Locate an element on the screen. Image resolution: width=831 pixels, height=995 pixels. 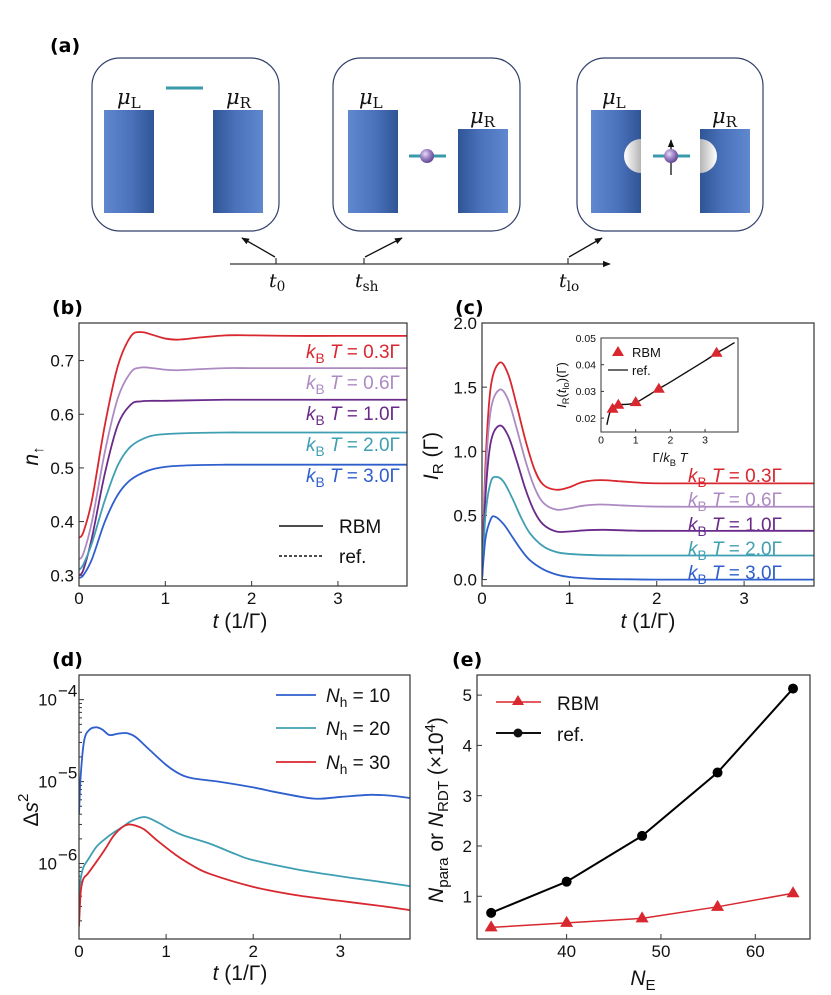
inset-marks is located at coordinates (670, 383).